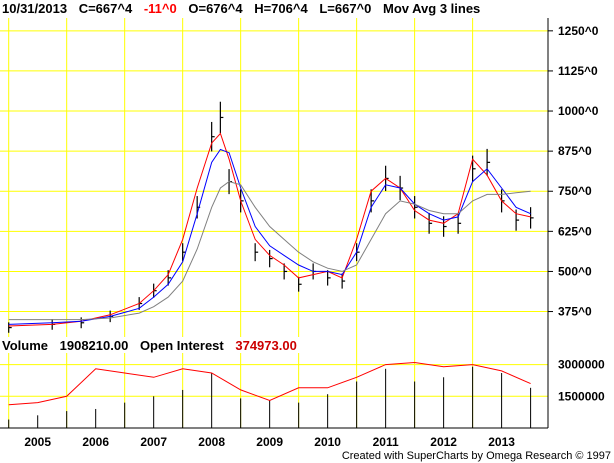 This screenshot has height=463, width=614. Describe the element at coordinates (265, 345) in the screenshot. I see `open-interest-value: 374973.00` at that location.